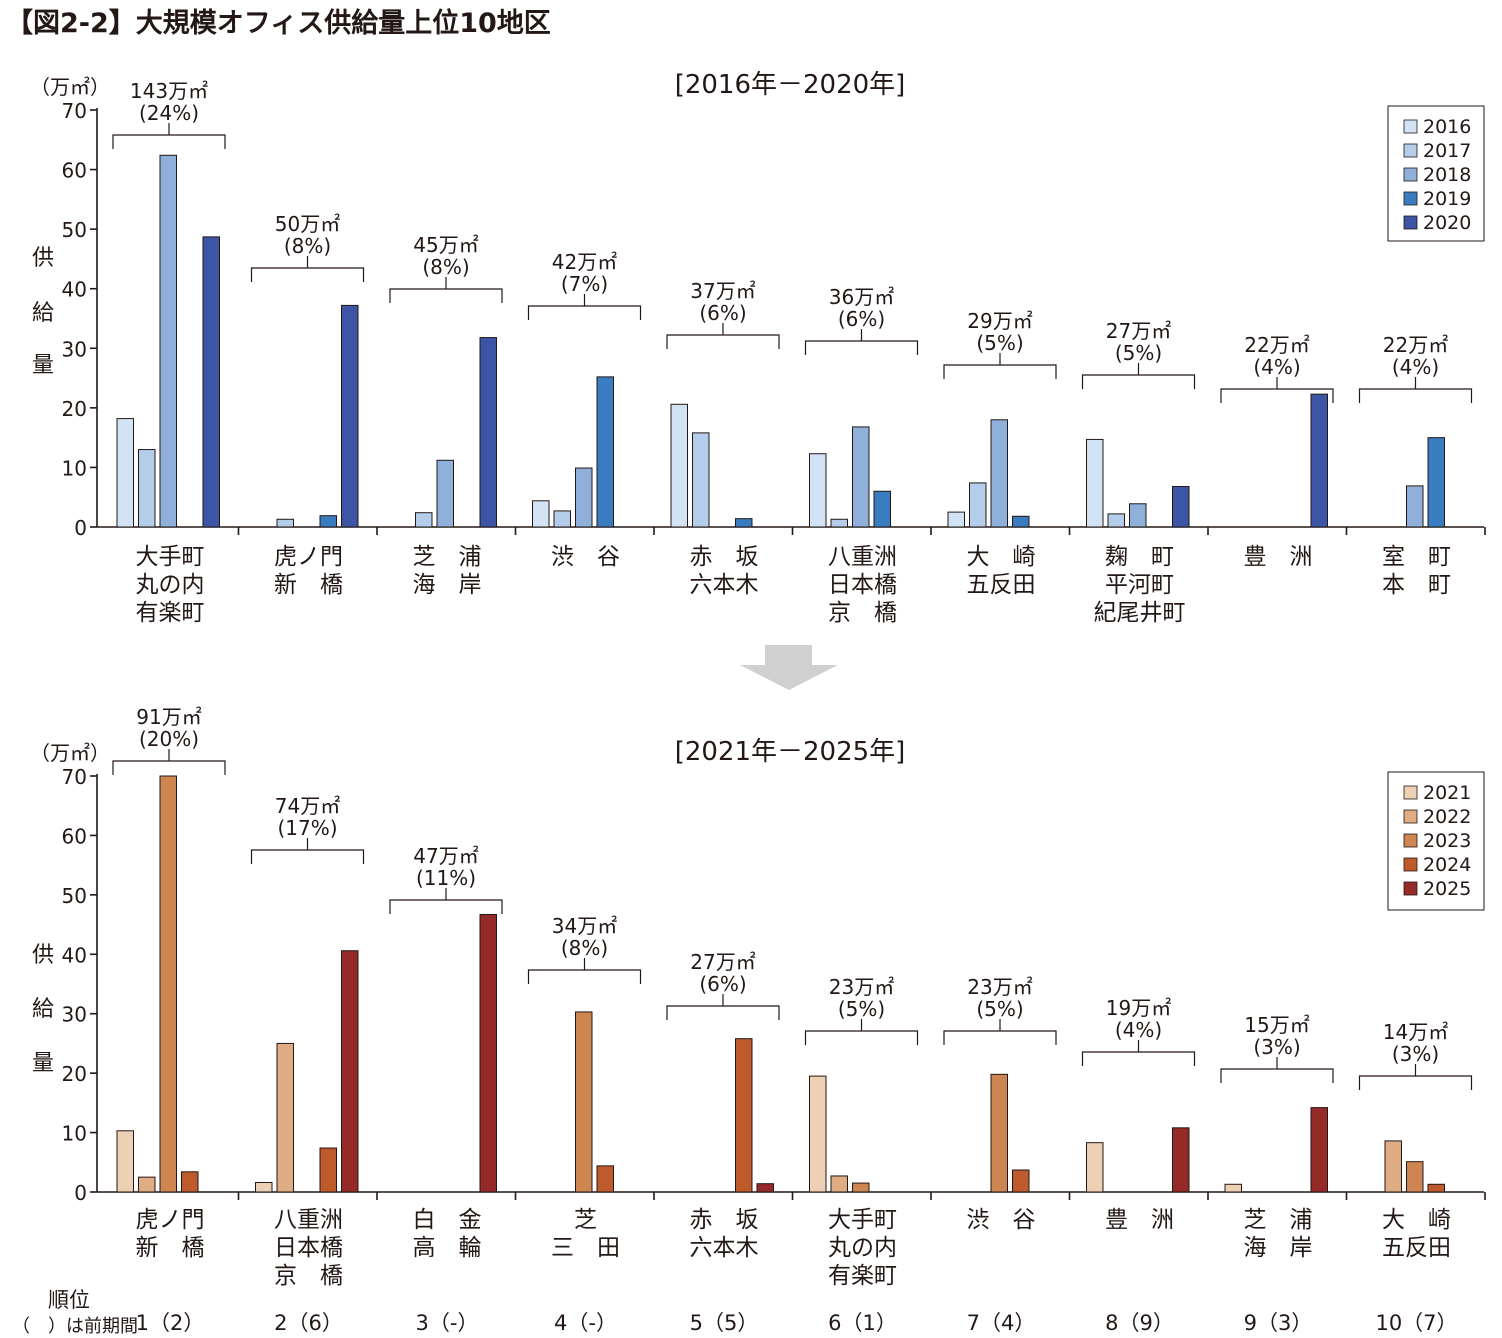  Describe the element at coordinates (74, 836) in the screenshot. I see `y-tick-label: 60` at that location.